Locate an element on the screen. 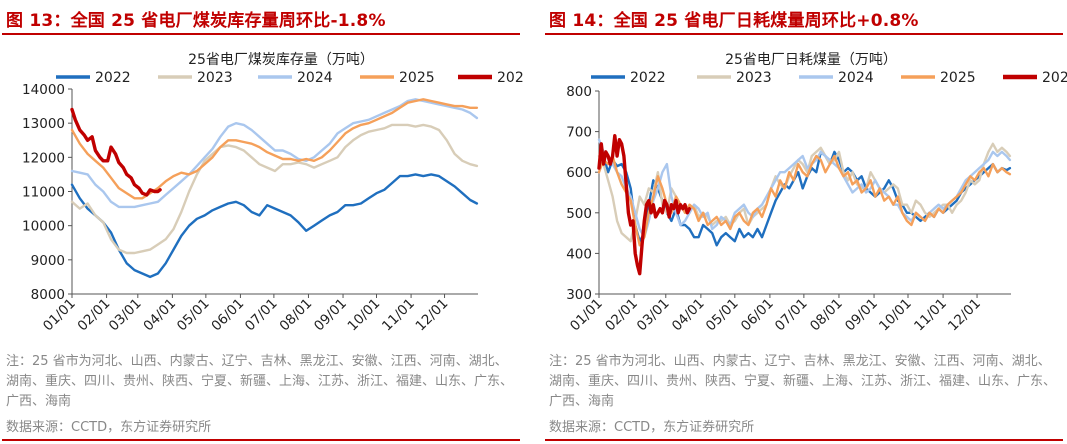  series-line-2025 is located at coordinates (274, 149).